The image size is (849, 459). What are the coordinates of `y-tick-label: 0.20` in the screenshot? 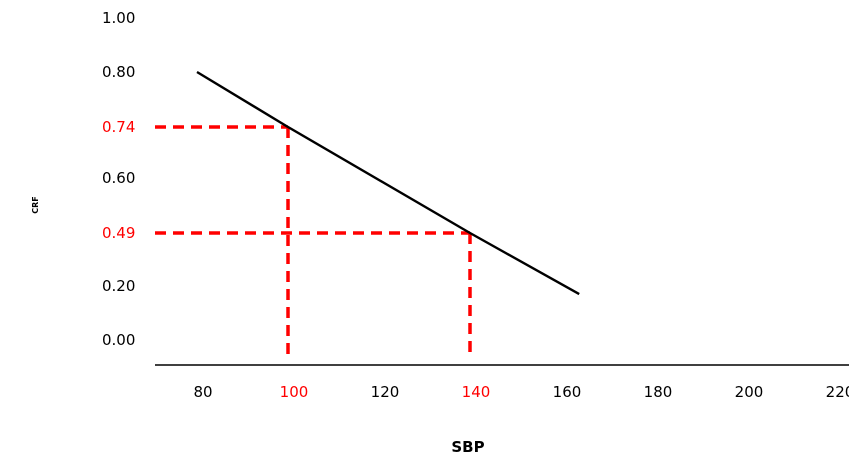 It's located at (118, 286).